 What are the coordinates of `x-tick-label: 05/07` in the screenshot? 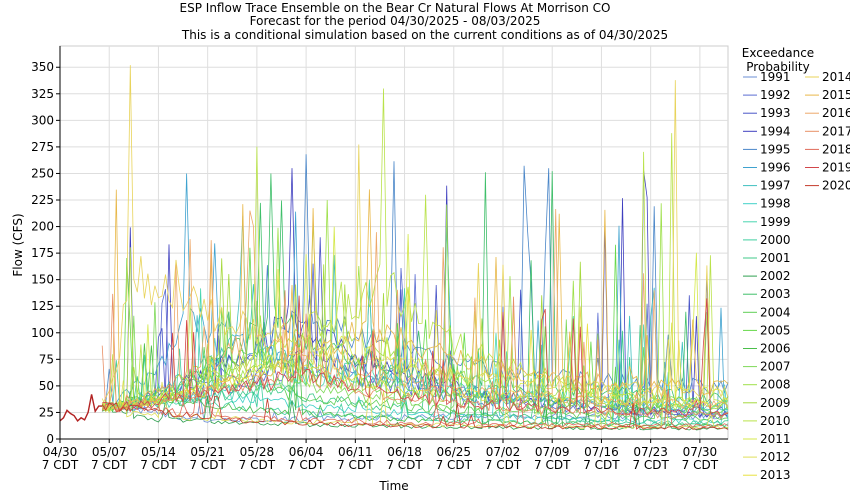 It's located at (109, 452).